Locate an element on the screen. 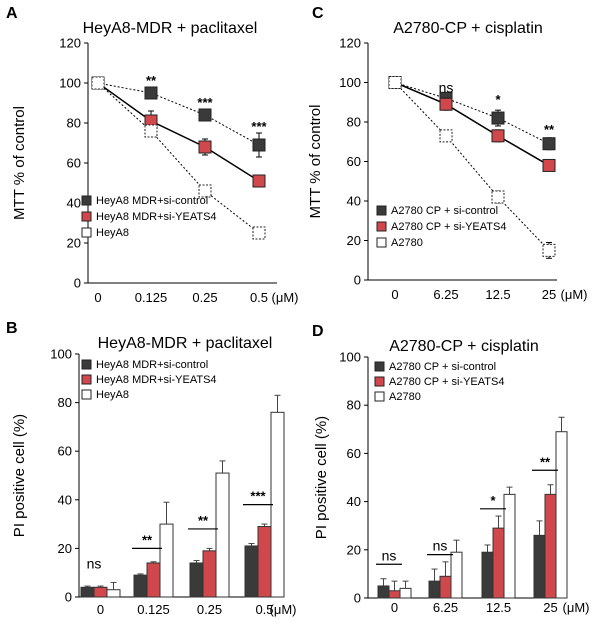  x-tick-label: 0.25 is located at coordinates (209, 609).